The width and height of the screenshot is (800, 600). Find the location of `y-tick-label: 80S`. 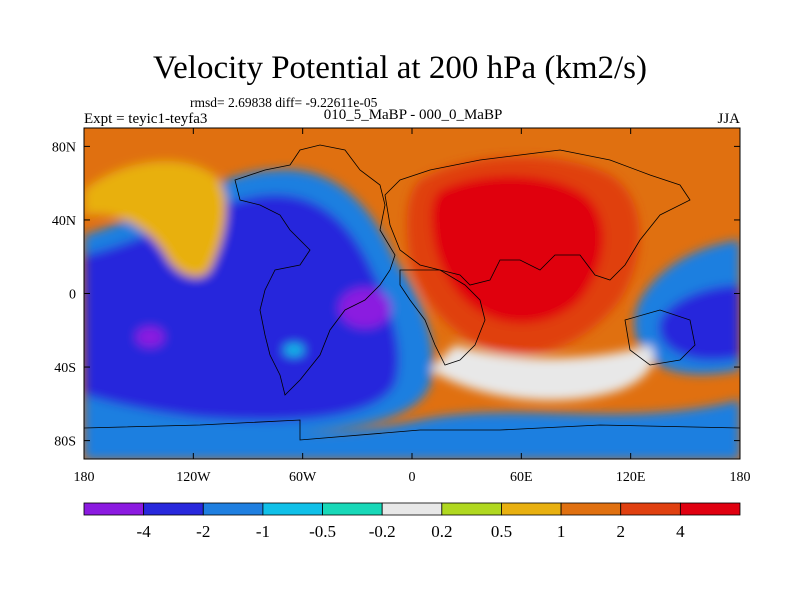

y-tick-label: 80S is located at coordinates (65, 442).